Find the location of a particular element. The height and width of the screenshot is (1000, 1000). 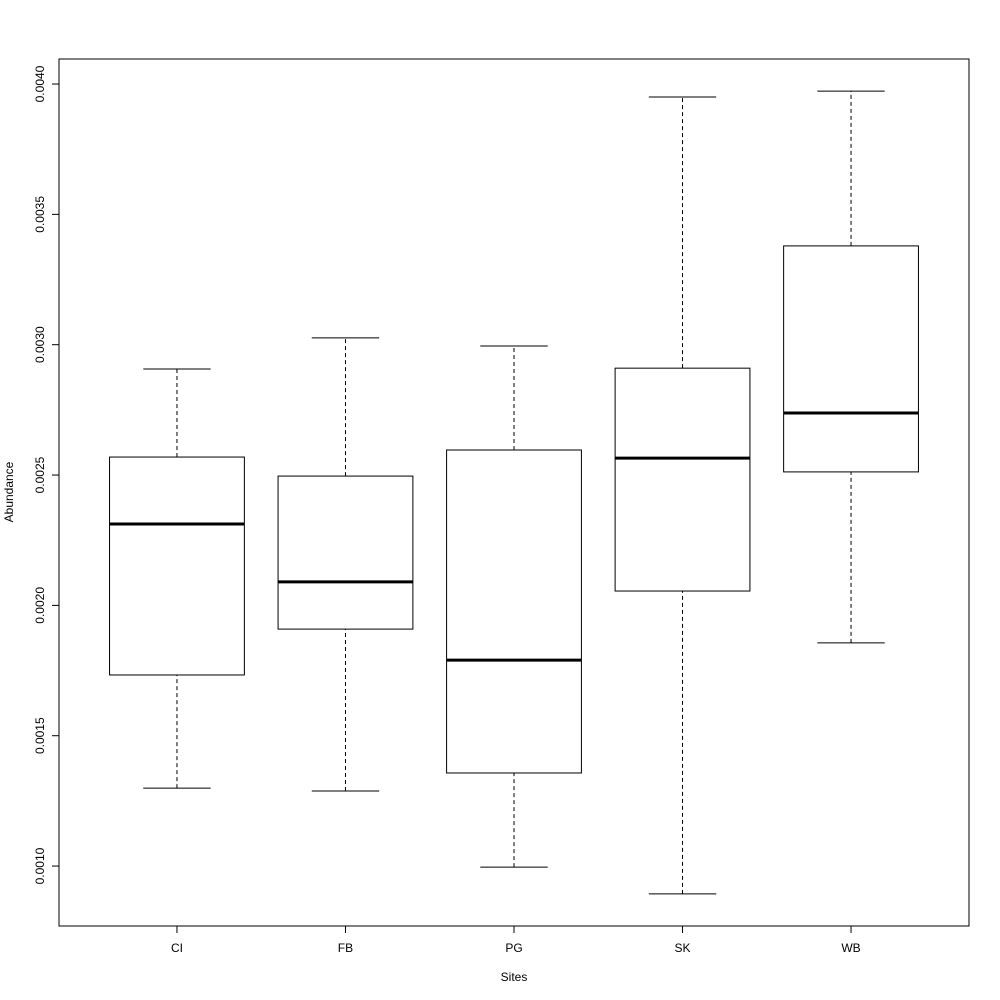

y-tick-label: 0.0010 is located at coordinates (40, 865).